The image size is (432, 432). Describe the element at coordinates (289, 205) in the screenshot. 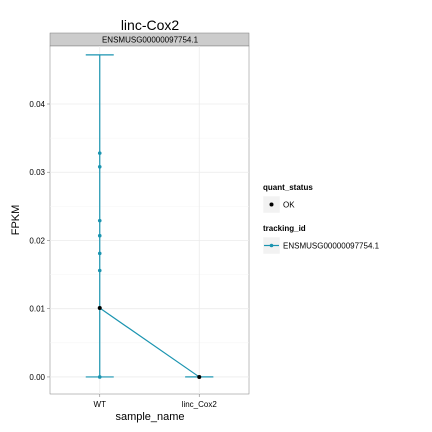

I see `legend-item-label: OK` at that location.